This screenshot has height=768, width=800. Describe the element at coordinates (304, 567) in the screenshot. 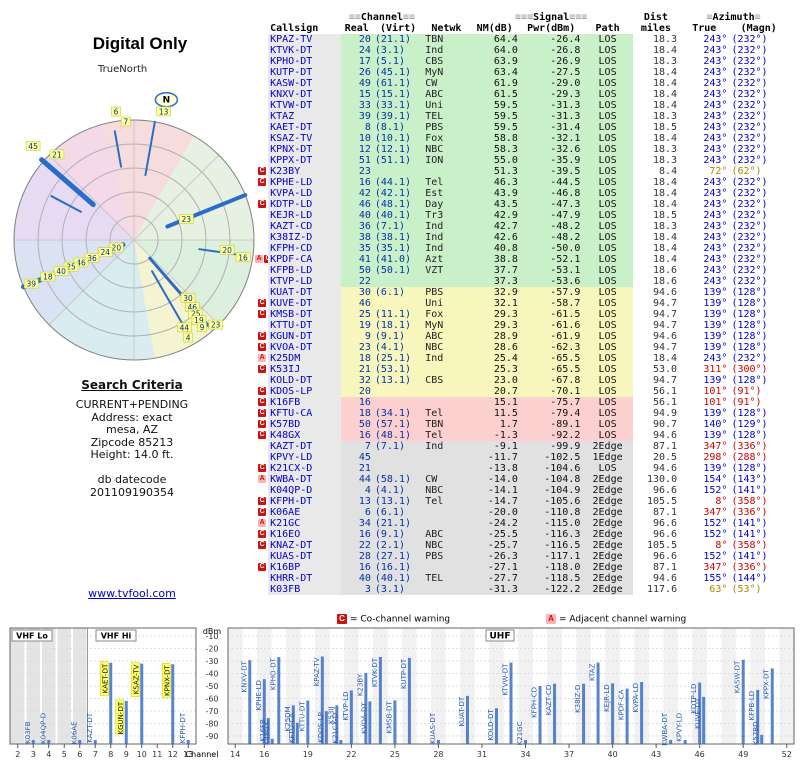

I see `callsign-link: K16BP` at that location.